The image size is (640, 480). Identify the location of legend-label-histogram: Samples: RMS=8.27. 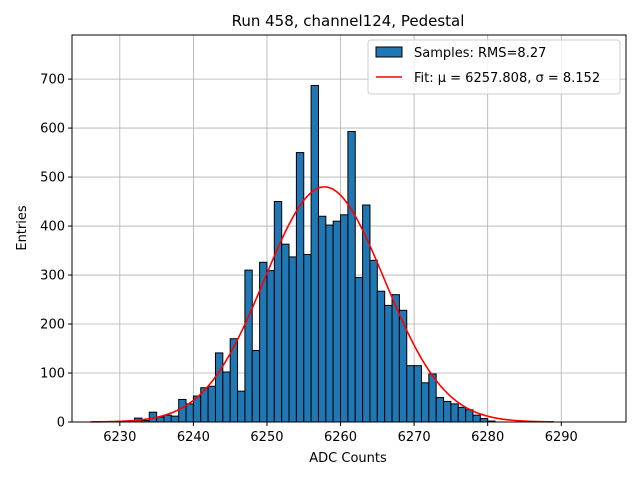
(480, 53).